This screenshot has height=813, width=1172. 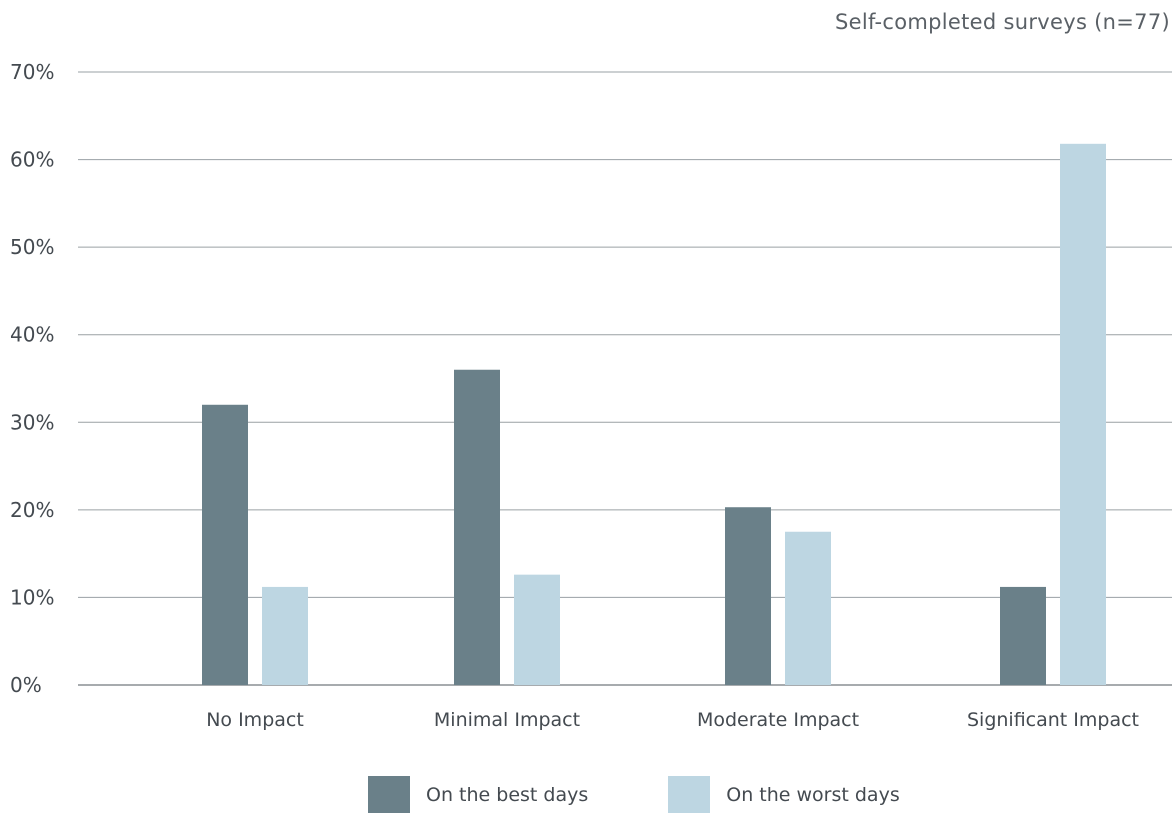 What do you see at coordinates (32, 510) in the screenshot?
I see `y-tick-label: 20%` at bounding box center [32, 510].